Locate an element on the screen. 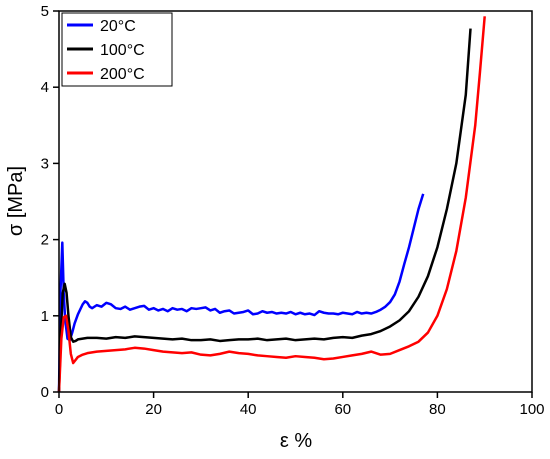 This screenshot has height=459, width=550. x-tick-label: 80 is located at coordinates (437, 409).